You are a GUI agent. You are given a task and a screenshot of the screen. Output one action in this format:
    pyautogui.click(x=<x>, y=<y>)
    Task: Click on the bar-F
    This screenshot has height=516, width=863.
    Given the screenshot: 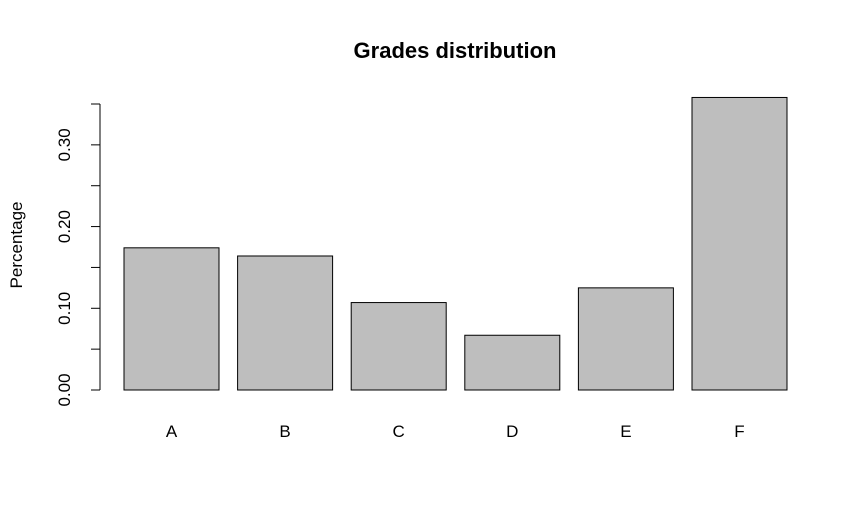 What is the action you would take?
    pyautogui.click(x=739, y=243)
    